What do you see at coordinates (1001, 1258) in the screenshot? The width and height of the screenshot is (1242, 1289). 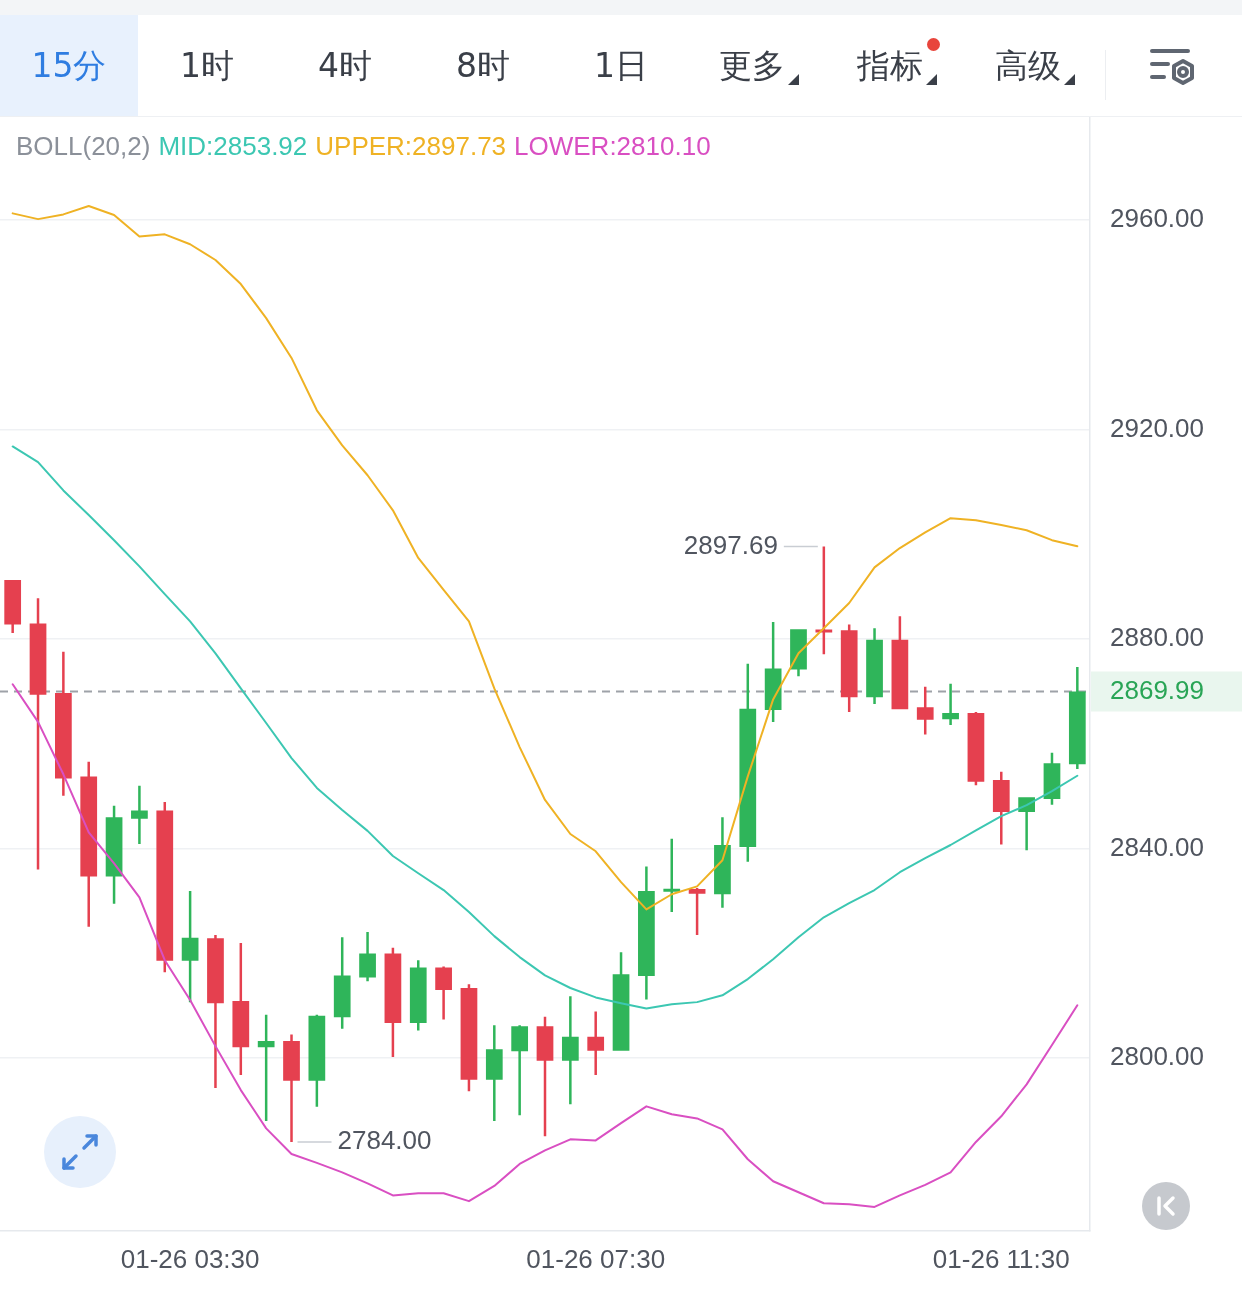 I see `x-tick-label: 01-26 11:30` at bounding box center [1001, 1258].